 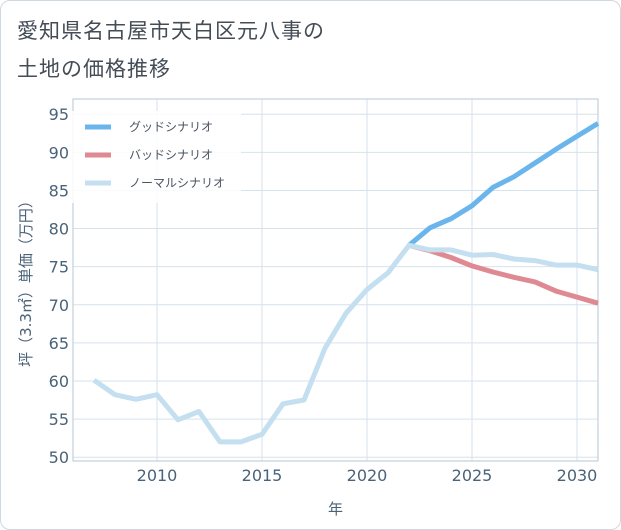 I want to click on chart-title-line-2: 土地の価格推移, so click(x=94, y=69).